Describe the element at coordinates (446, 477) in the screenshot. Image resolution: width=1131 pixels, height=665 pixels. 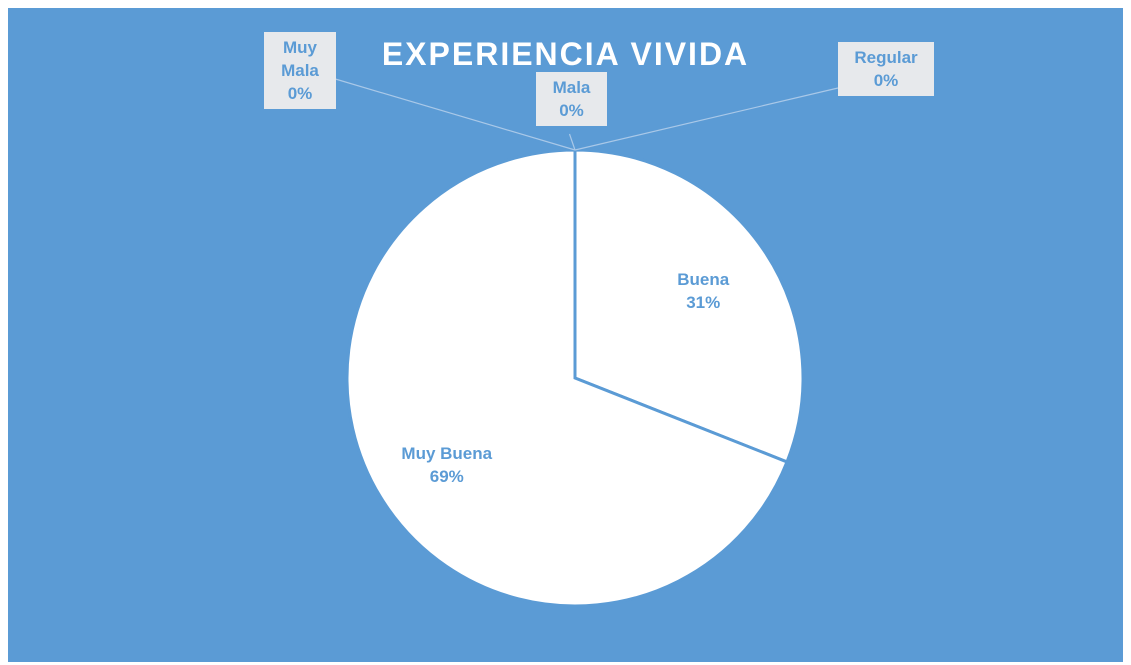
I see `label-value: 69%` at that location.